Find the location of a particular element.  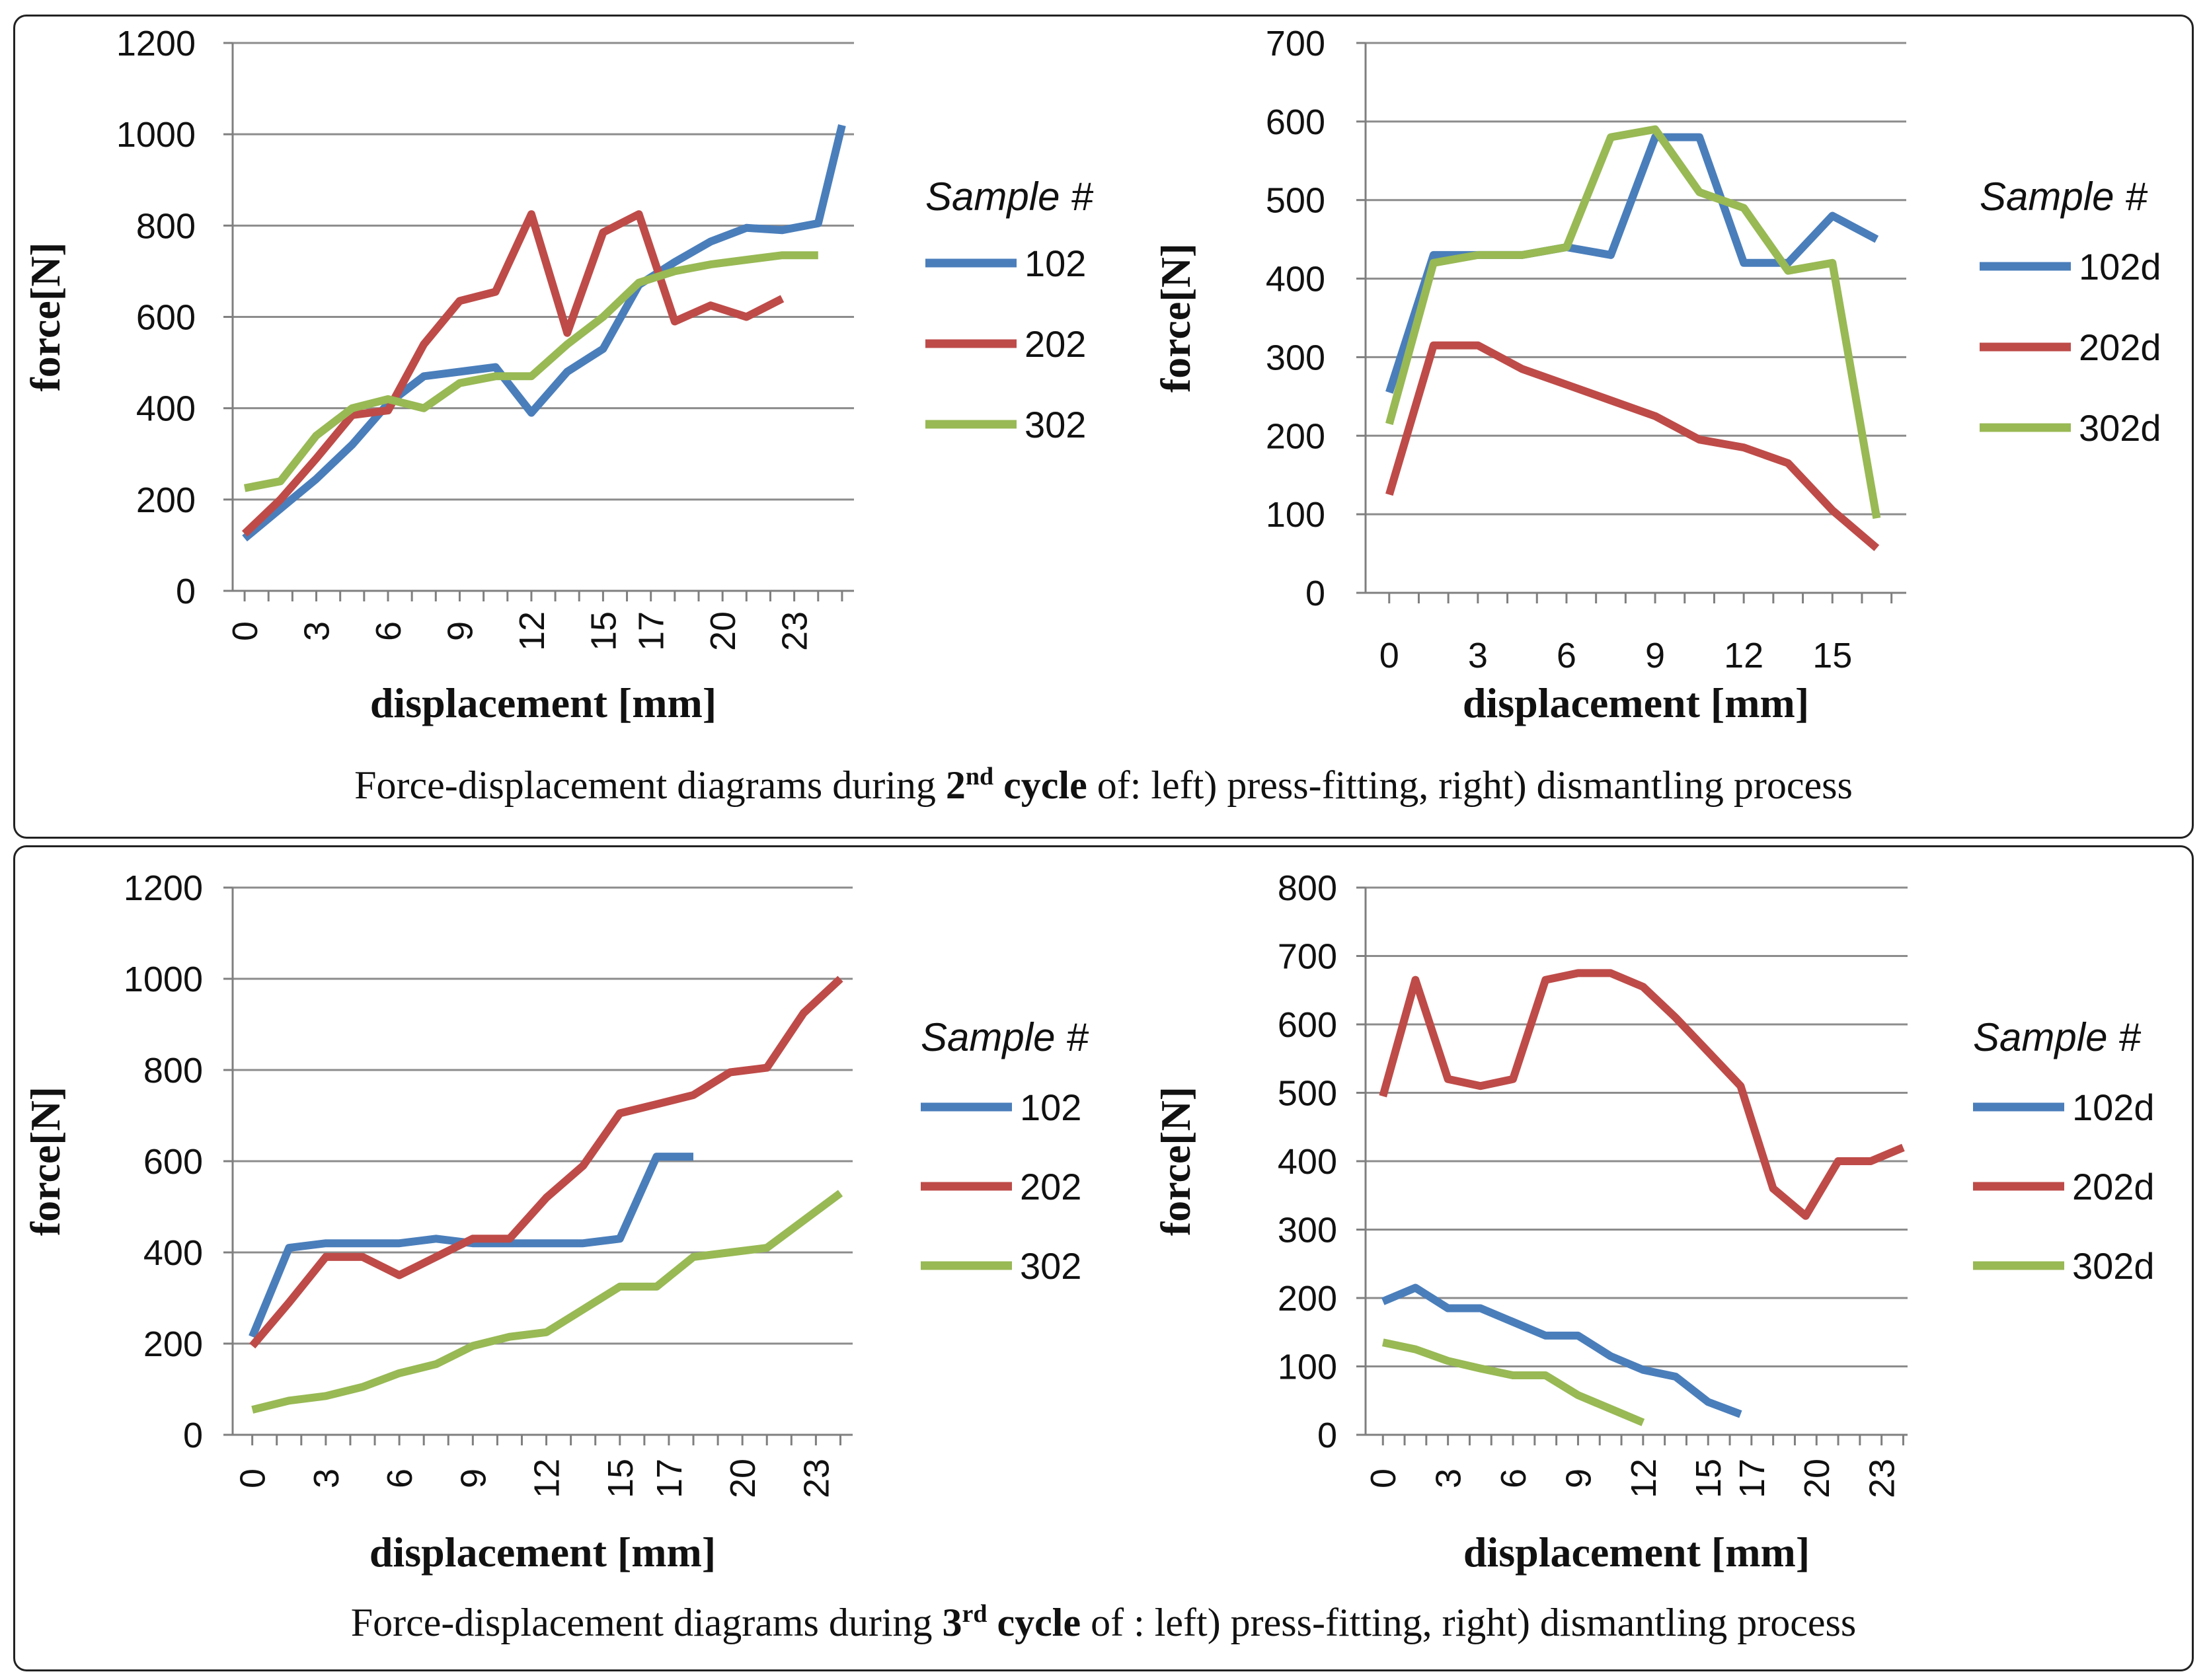

caption-cycle-number: 3 is located at coordinates (952, 1622).